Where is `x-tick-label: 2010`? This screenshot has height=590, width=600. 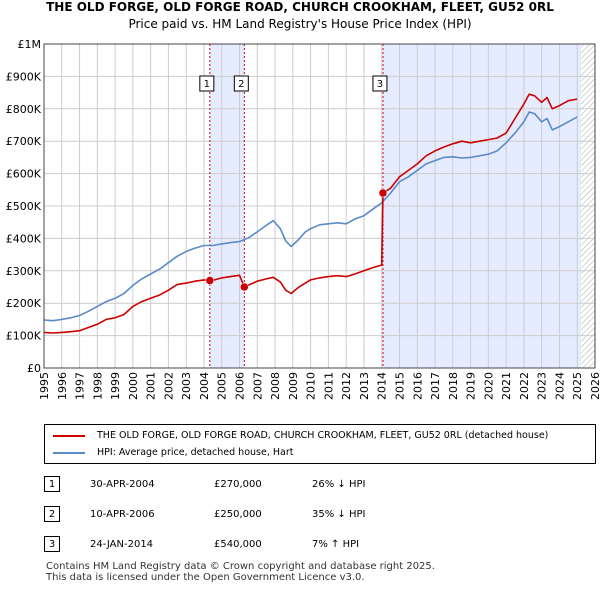
x-tick-label: 2010 is located at coordinates (311, 386).